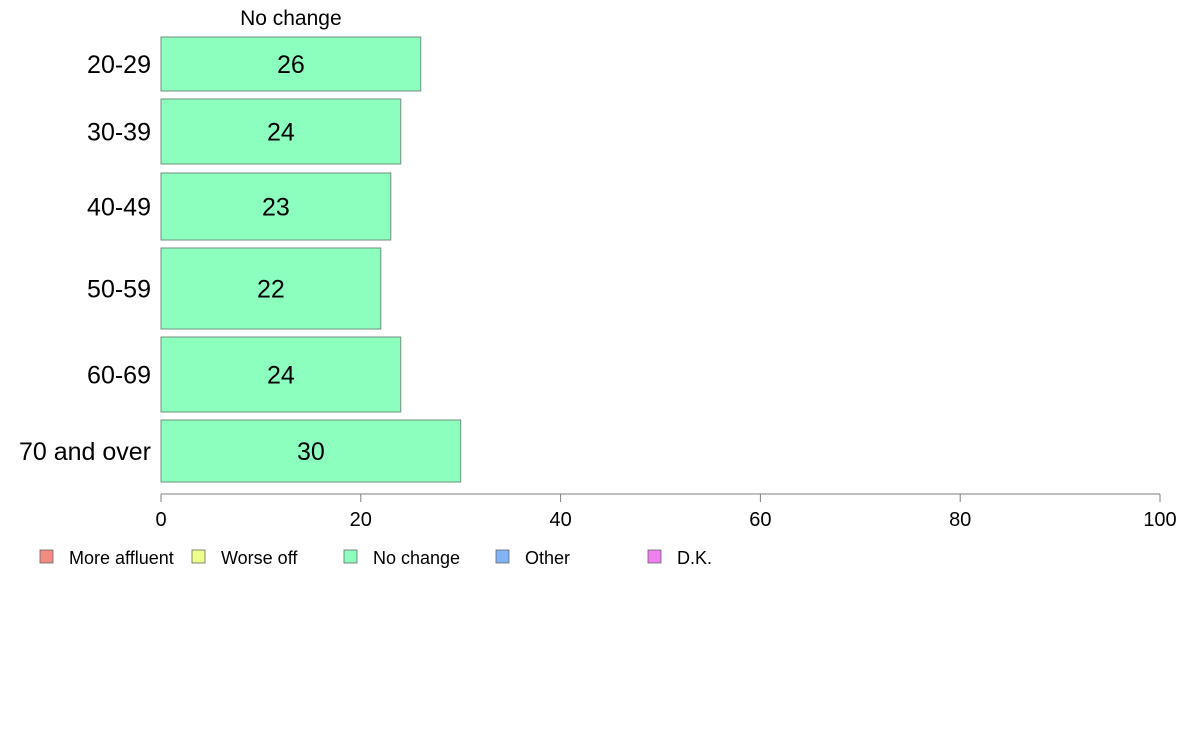 The width and height of the screenshot is (1188, 736). What do you see at coordinates (119, 133) in the screenshot?
I see `category-label: 30-39` at bounding box center [119, 133].